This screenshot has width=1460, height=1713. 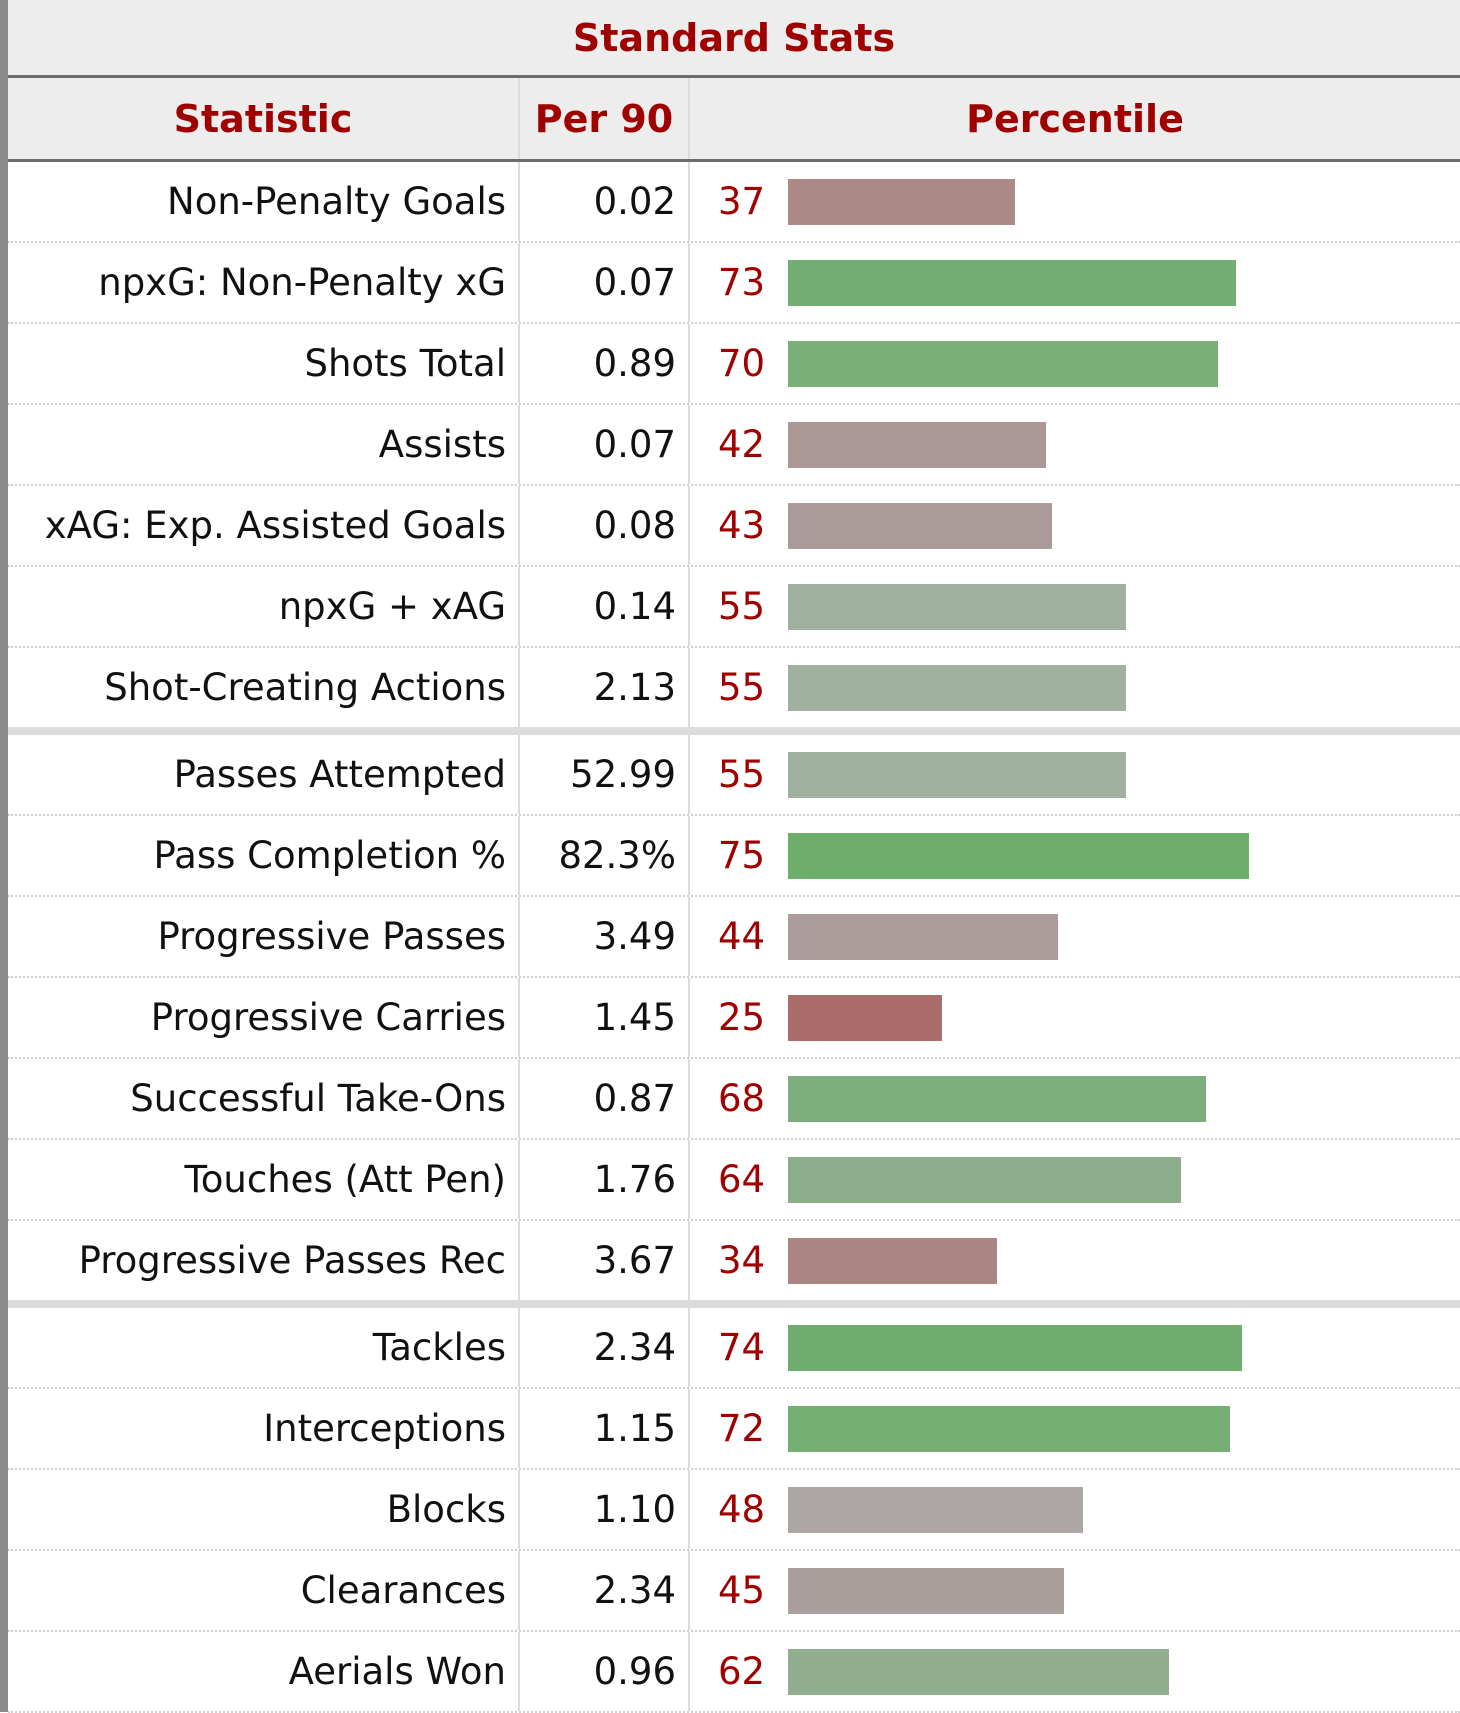 I want to click on stat-name: Touches (Att Pen), so click(x=264, y=1179).